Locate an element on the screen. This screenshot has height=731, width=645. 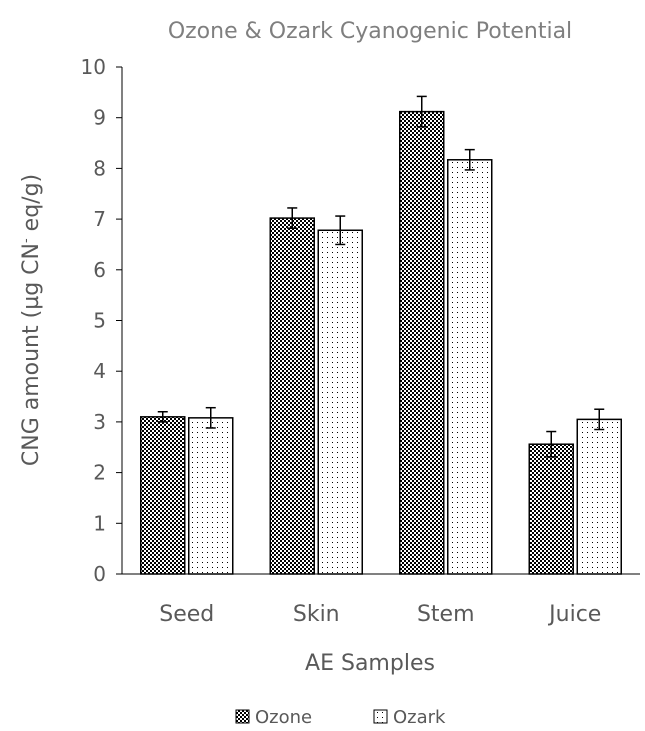
bar-ozone-skin is located at coordinates (292, 396).